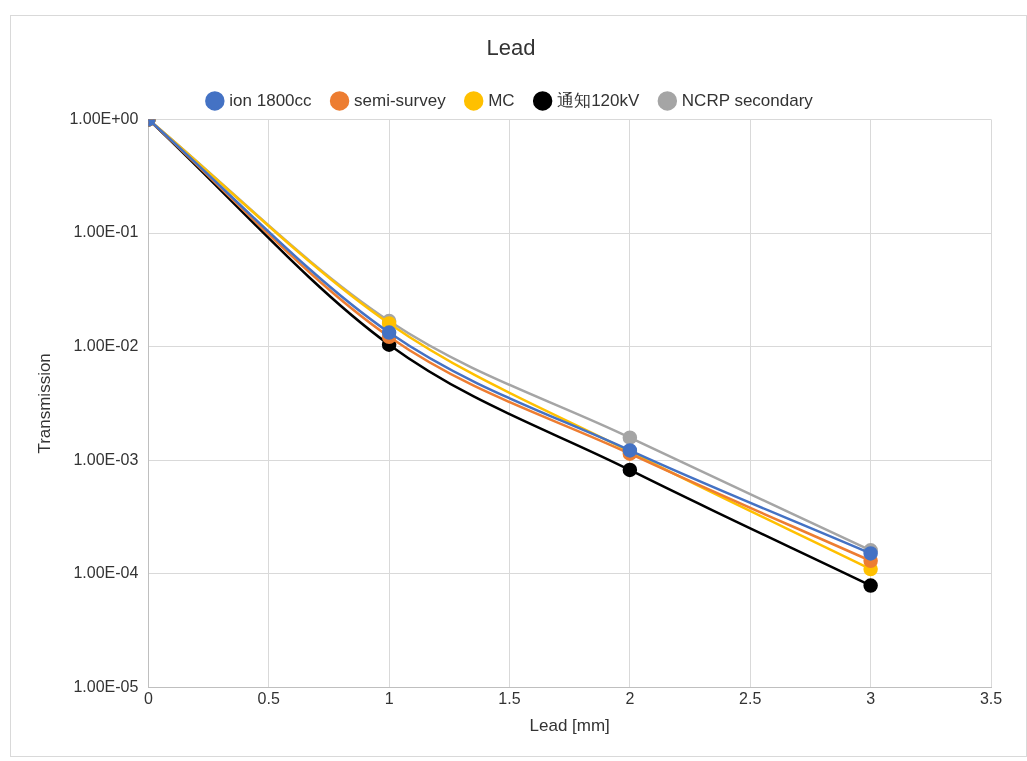 The width and height of the screenshot is (1027, 761). Describe the element at coordinates (106, 686) in the screenshot. I see `y-tick-label: 1.00E-05` at that location.